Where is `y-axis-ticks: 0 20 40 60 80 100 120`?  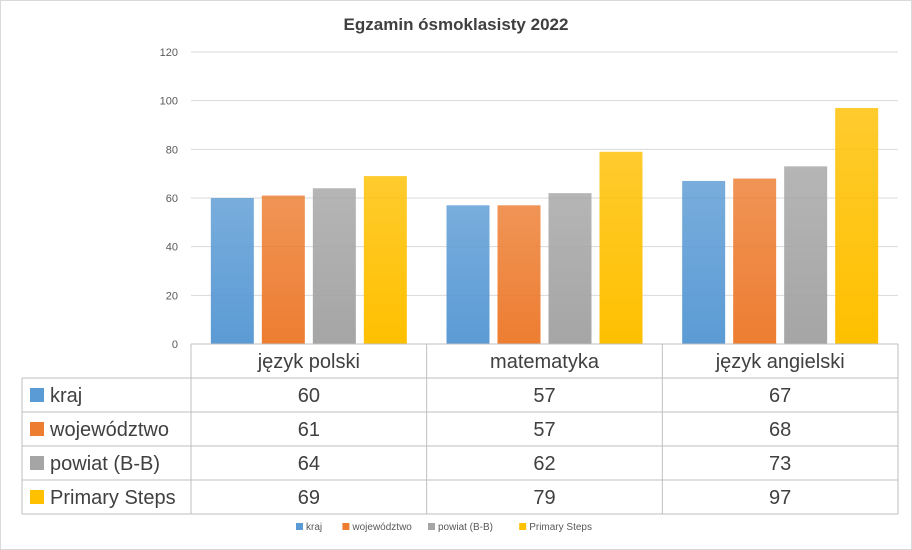
y-axis-ticks: 0 20 40 60 80 100 120 is located at coordinates (169, 199).